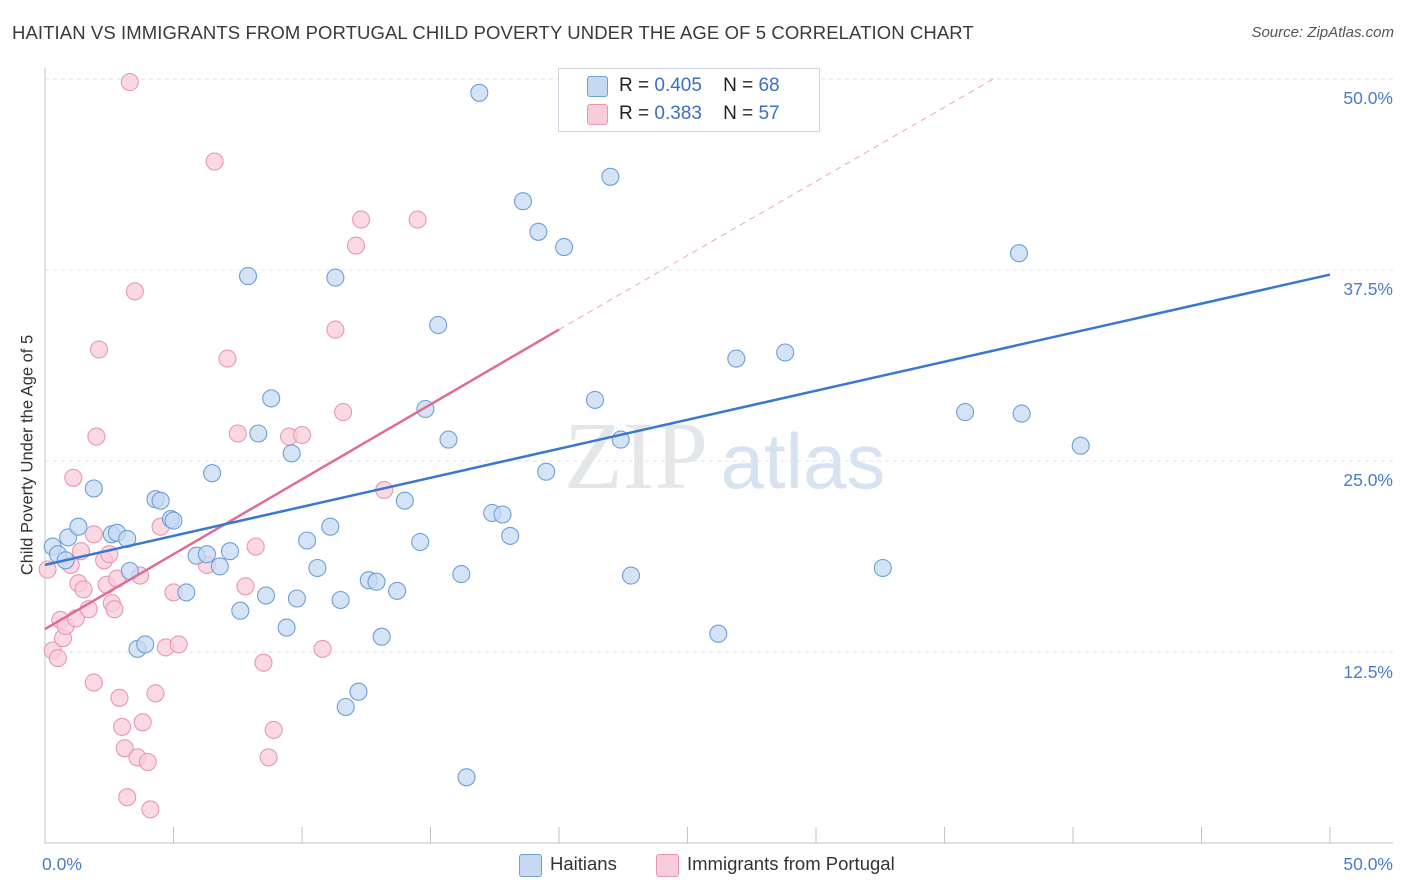 Image resolution: width=1406 pixels, height=892 pixels. Describe the element at coordinates (62, 864) in the screenshot. I see `x-tick-label-min: 0.0%` at that location.